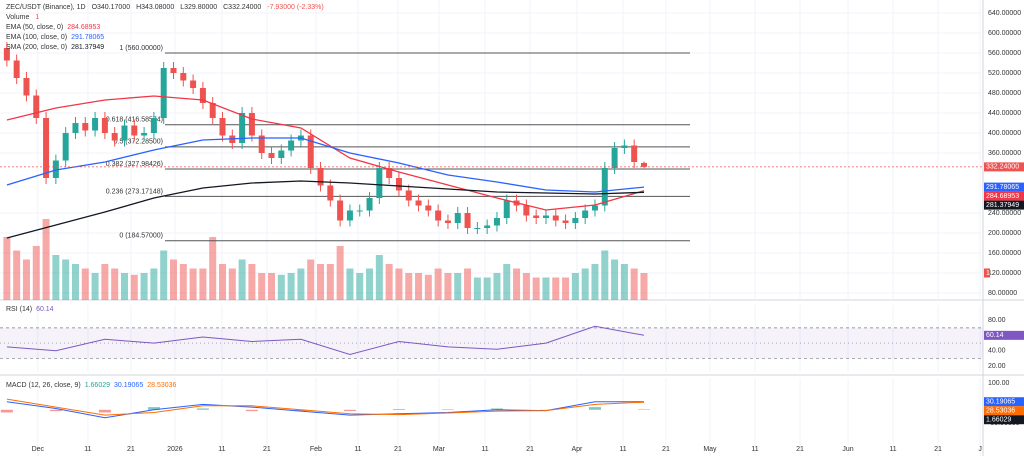 This screenshot has width=1024, height=460. What do you see at coordinates (1004, 213) in the screenshot?
I see `y-tick-label: 240.00000` at bounding box center [1004, 213].